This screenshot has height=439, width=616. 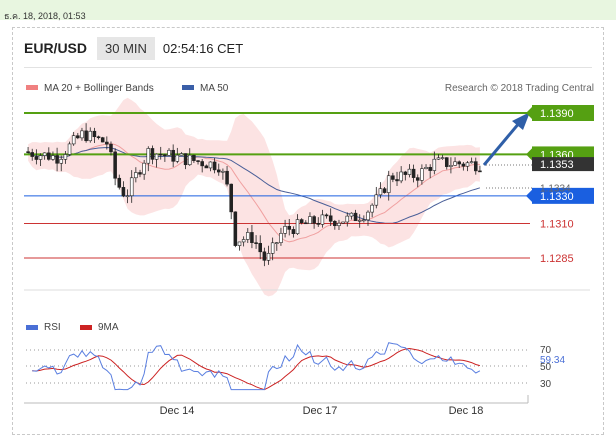 I want to click on rsi-tick-70: 70, so click(x=546, y=350).